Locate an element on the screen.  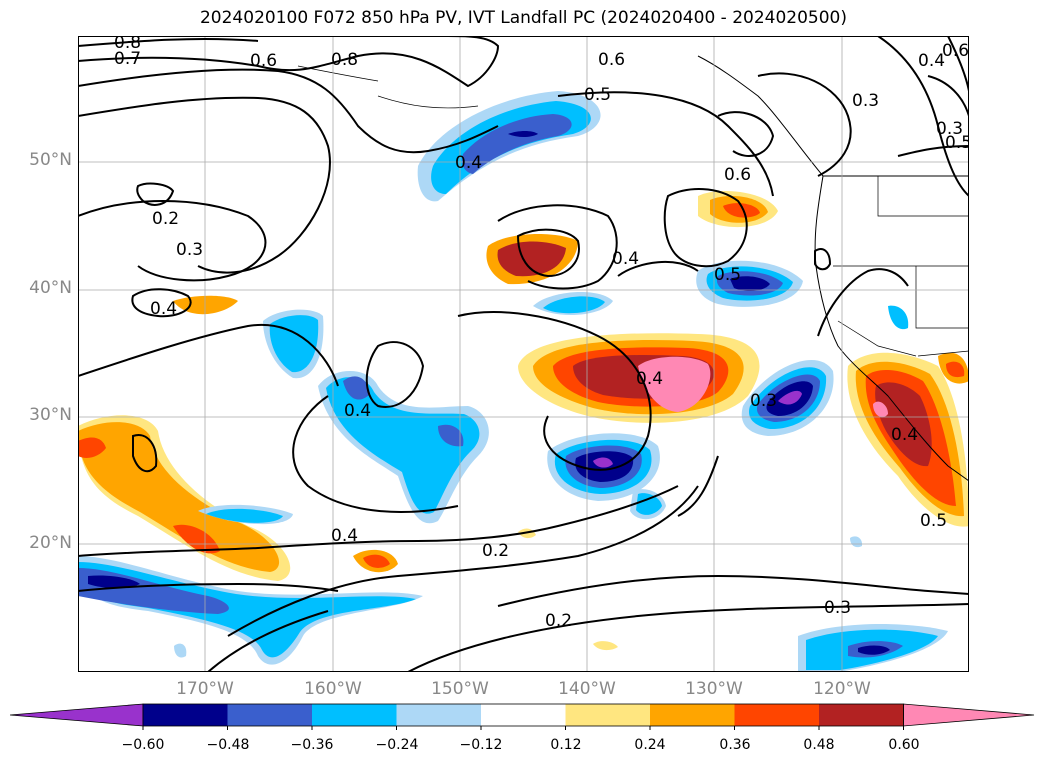
colorbar-tick-label: 0.36 is located at coordinates (735, 745).